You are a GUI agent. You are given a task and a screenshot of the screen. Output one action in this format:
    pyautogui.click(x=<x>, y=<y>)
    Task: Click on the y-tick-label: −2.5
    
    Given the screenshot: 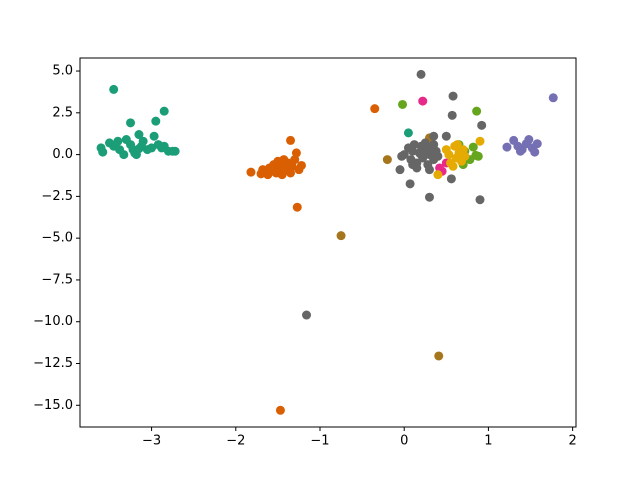 What is the action you would take?
    pyautogui.click(x=57, y=196)
    